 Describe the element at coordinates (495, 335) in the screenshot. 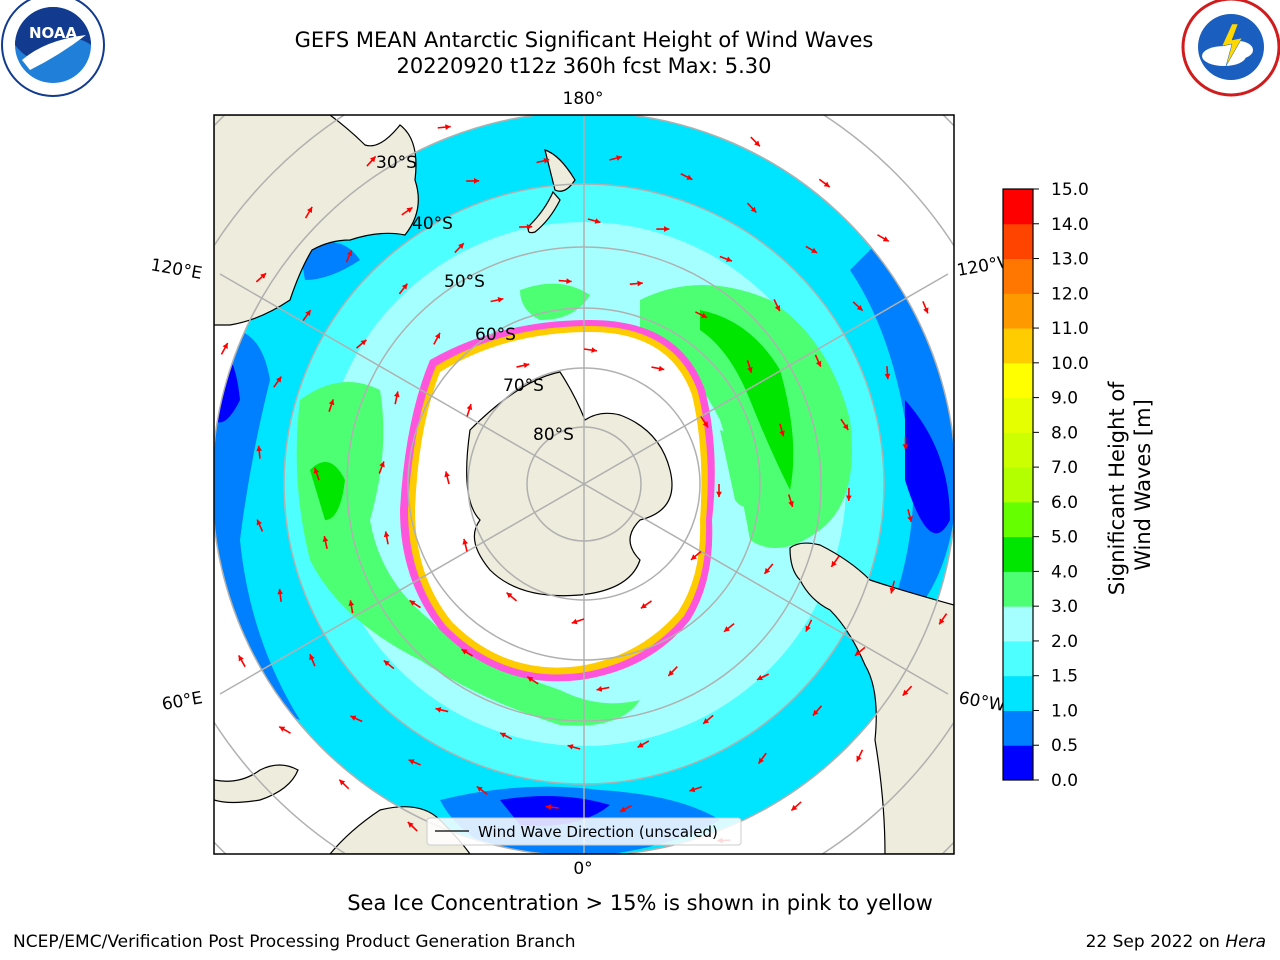

I see `lat-label-60s: 60°S` at that location.